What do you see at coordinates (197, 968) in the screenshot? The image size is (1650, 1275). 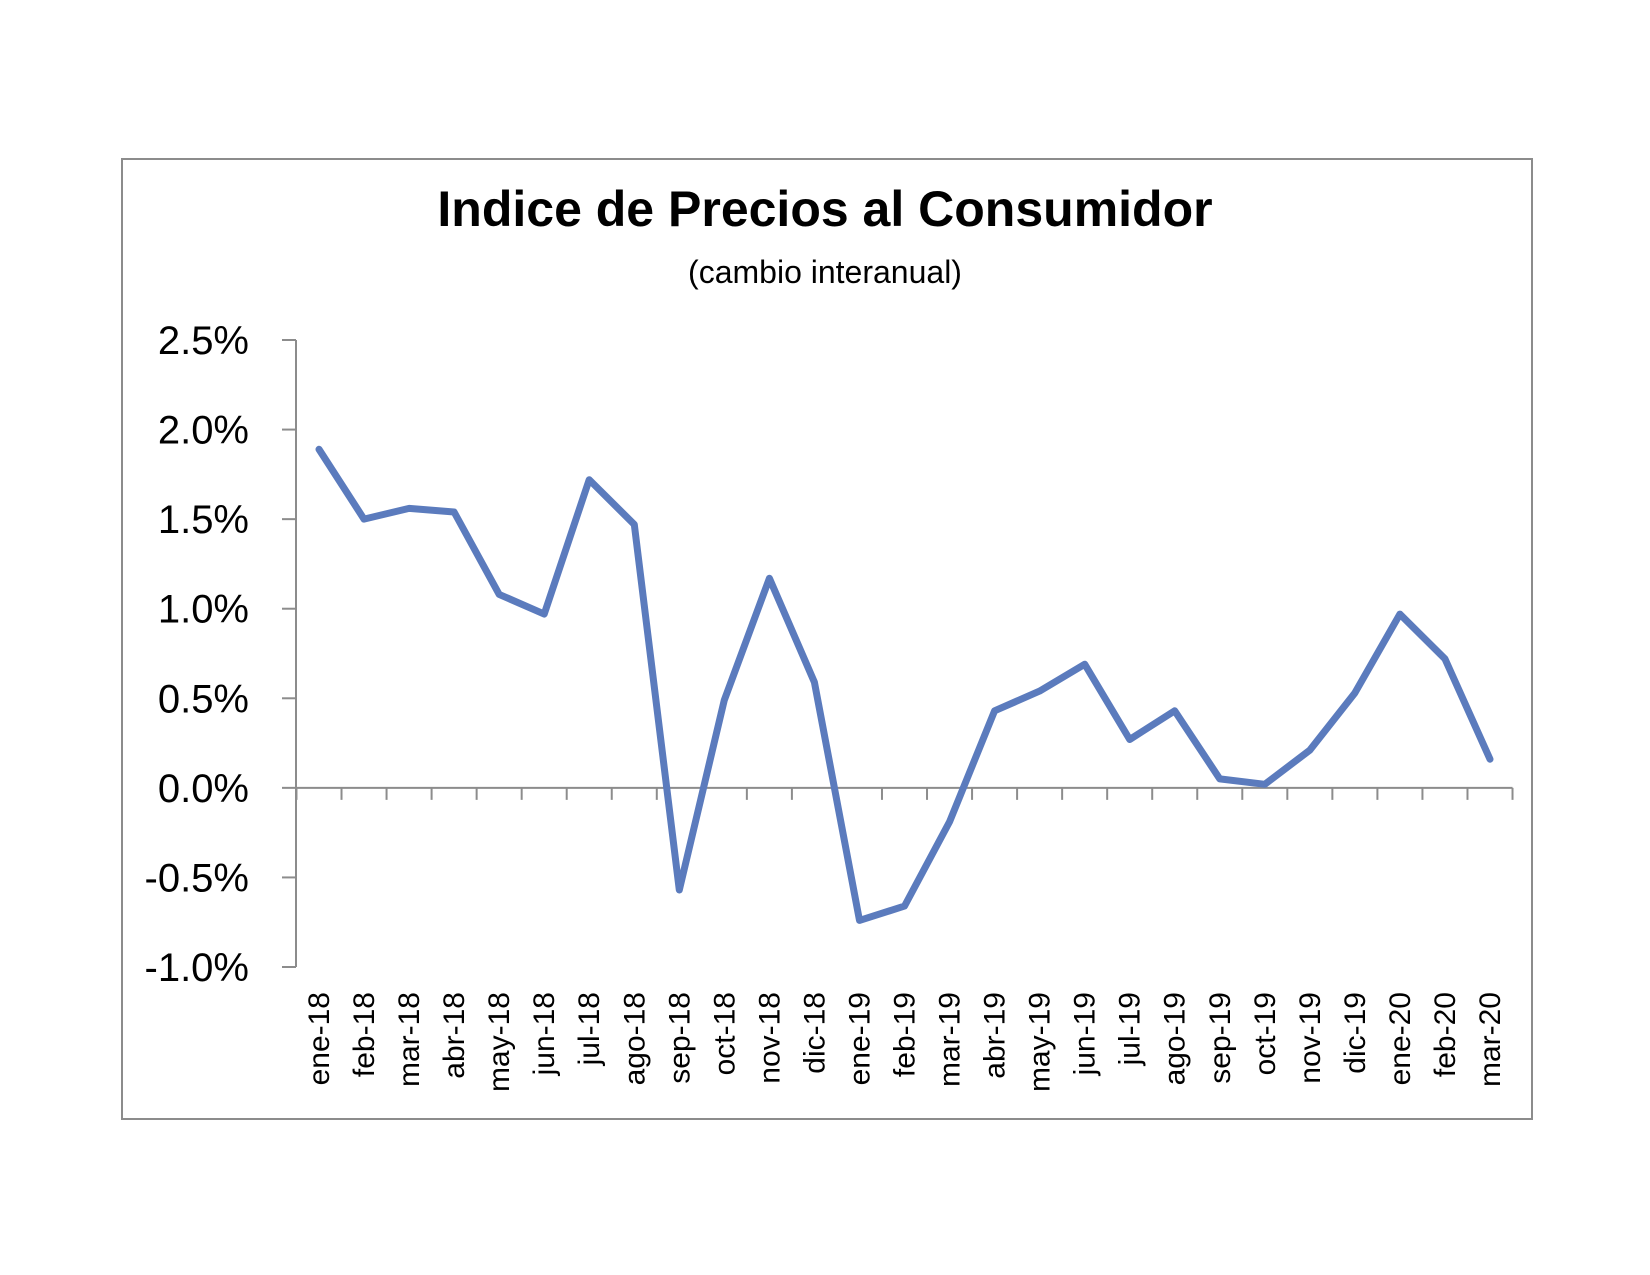 I see `y-tick-label: -1.0%` at bounding box center [197, 968].